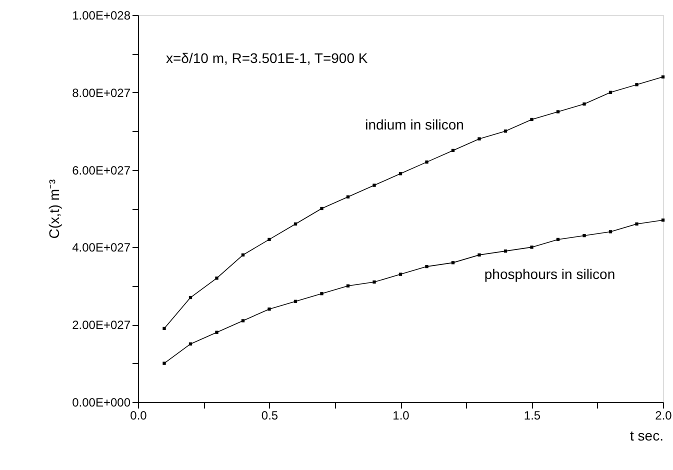 Image resolution: width=673 pixels, height=470 pixels. I want to click on y-tick-label: 4.00E+027, so click(101, 247).